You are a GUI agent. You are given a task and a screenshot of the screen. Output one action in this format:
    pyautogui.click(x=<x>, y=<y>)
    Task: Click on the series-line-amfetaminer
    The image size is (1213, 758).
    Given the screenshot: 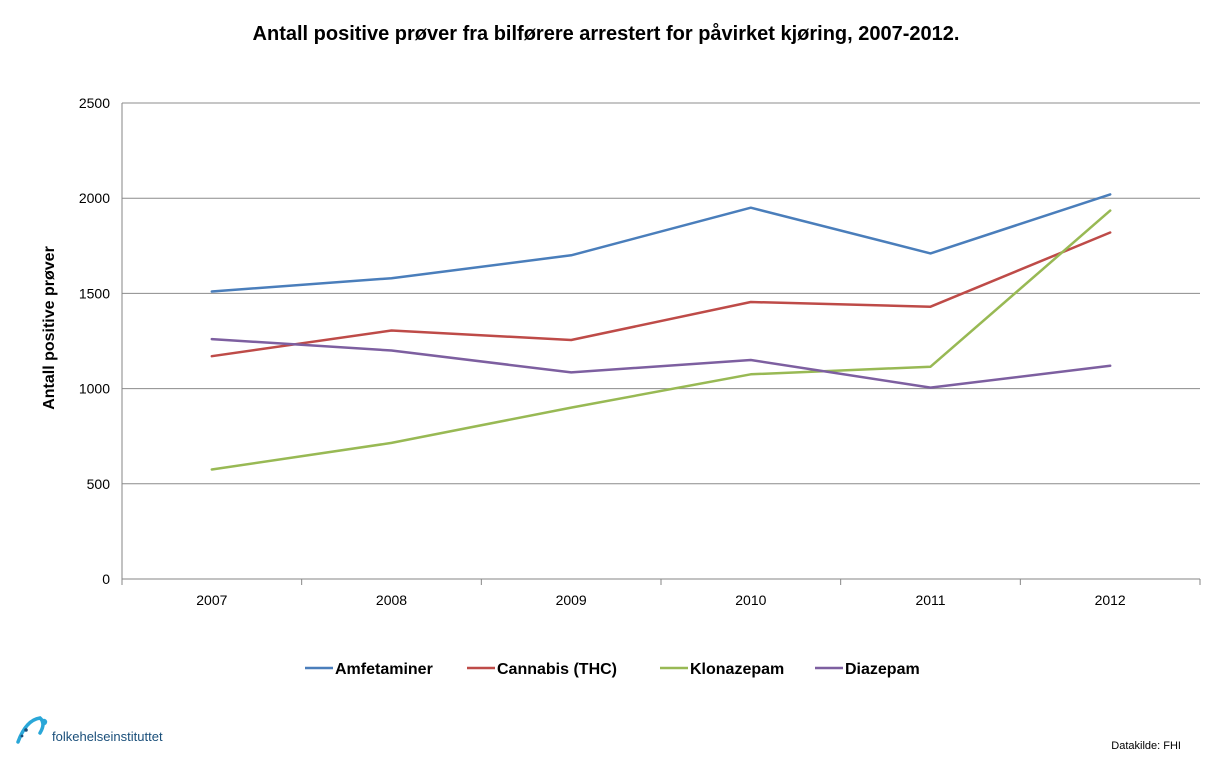 What is the action you would take?
    pyautogui.click(x=661, y=243)
    